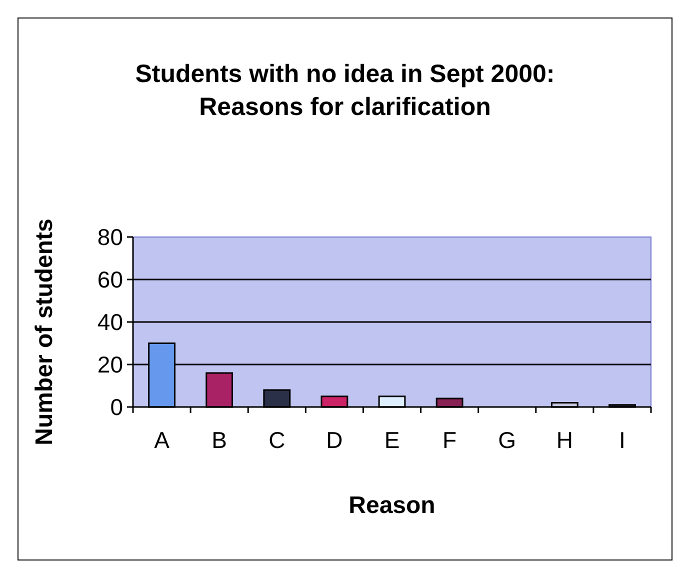 This screenshot has width=692, height=580. What do you see at coordinates (507, 440) in the screenshot?
I see `x-tick-label: G` at bounding box center [507, 440].